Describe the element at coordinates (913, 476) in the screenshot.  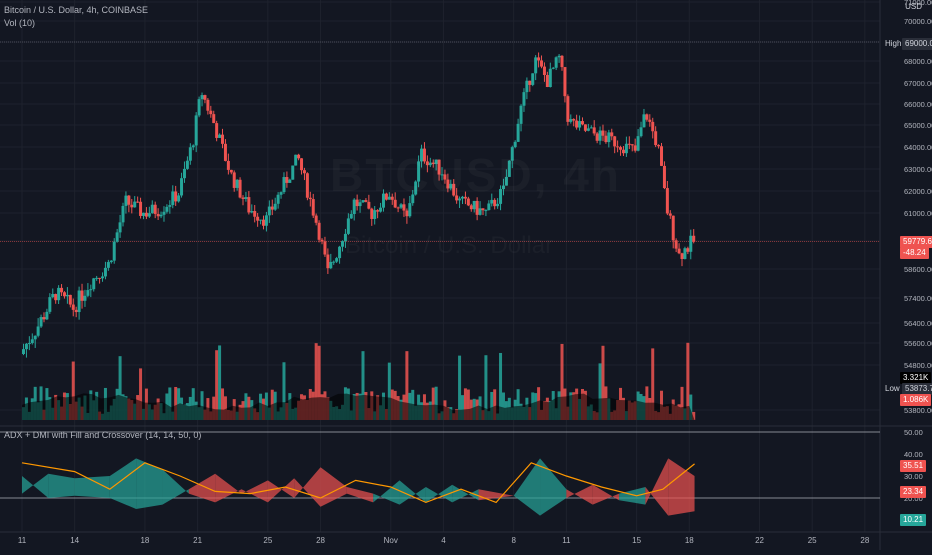
I see `adx-tick-label-1: 30.00` at that location.